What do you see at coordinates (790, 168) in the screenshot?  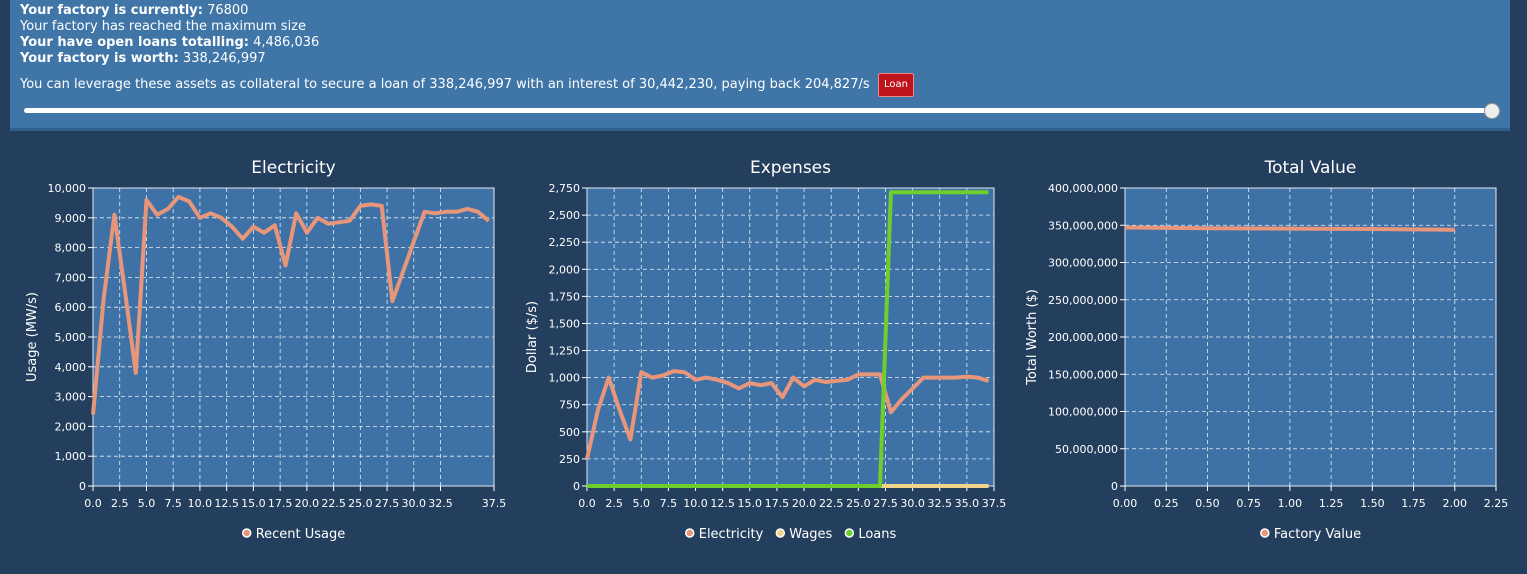 I see `chart-title: Expenses` at bounding box center [790, 168].